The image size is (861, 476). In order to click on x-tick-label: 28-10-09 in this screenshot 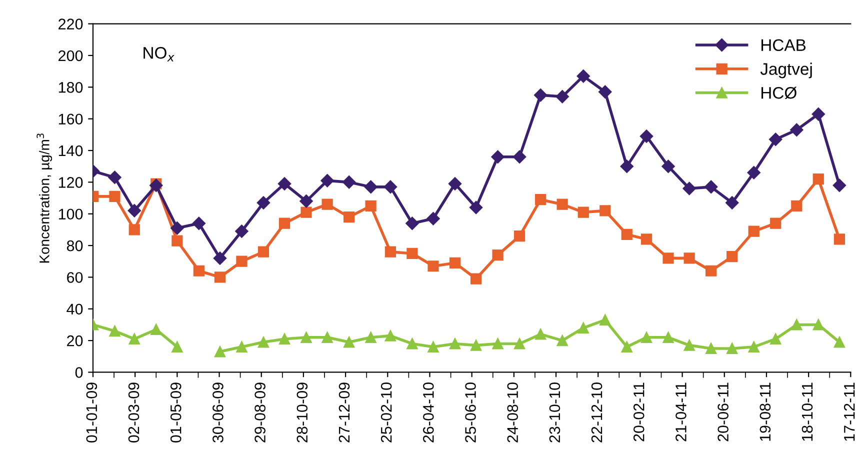, I will do `click(302, 412)`.